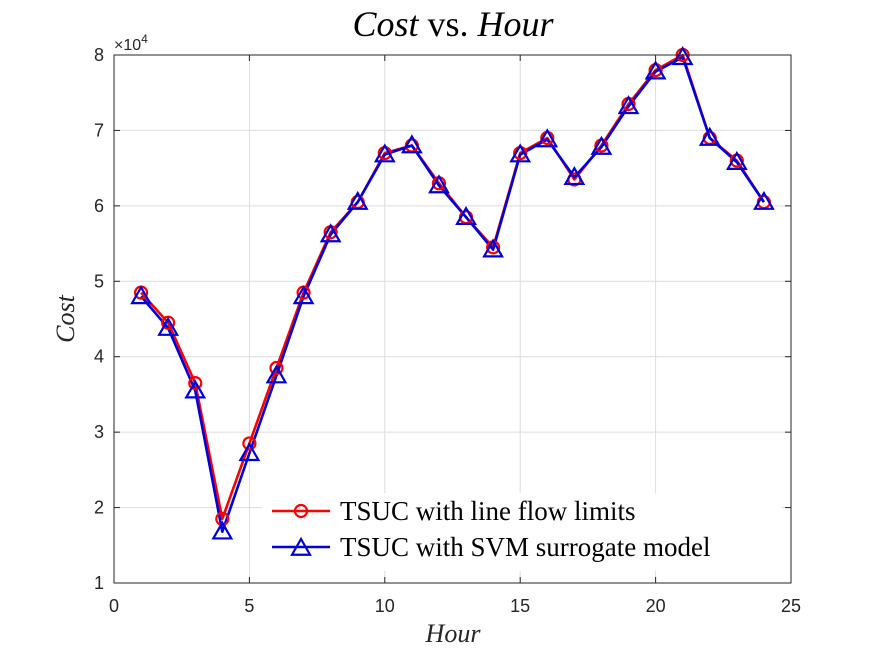 This screenshot has height=656, width=875. Describe the element at coordinates (144, 39) in the screenshot. I see `y-multiplier-exp: 4` at that location.